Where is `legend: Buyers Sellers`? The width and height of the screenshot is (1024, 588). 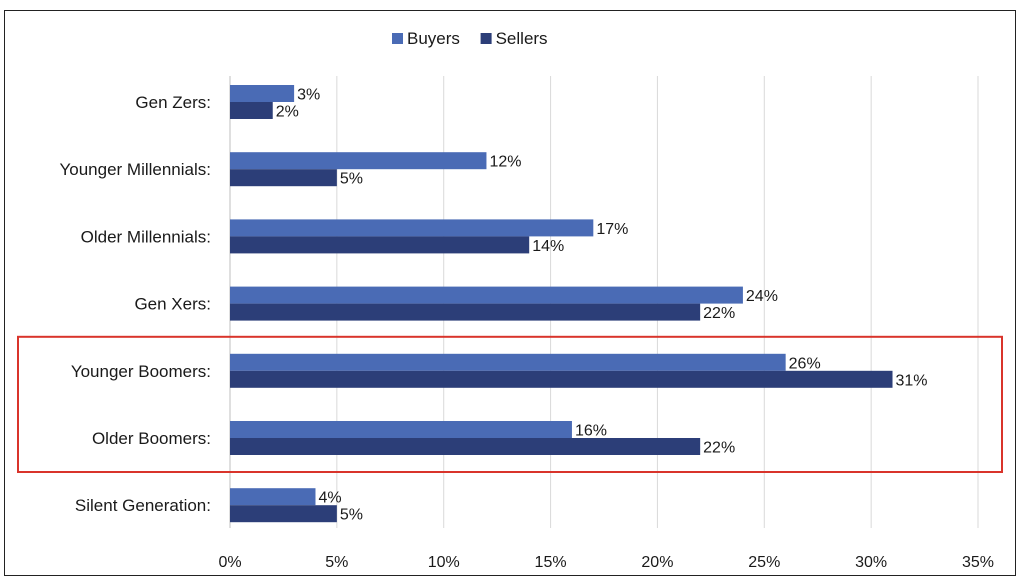 legend: Buyers Sellers is located at coordinates (470, 38).